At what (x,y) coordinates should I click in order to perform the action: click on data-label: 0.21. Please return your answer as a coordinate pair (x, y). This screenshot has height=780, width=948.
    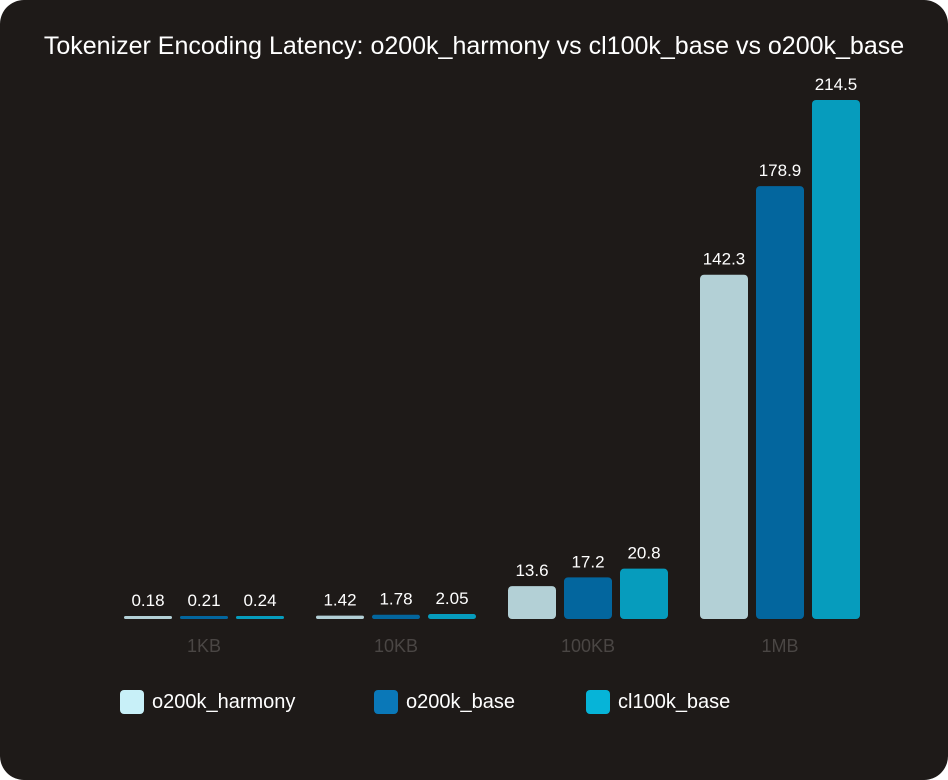
    Looking at the image, I should click on (203, 600).